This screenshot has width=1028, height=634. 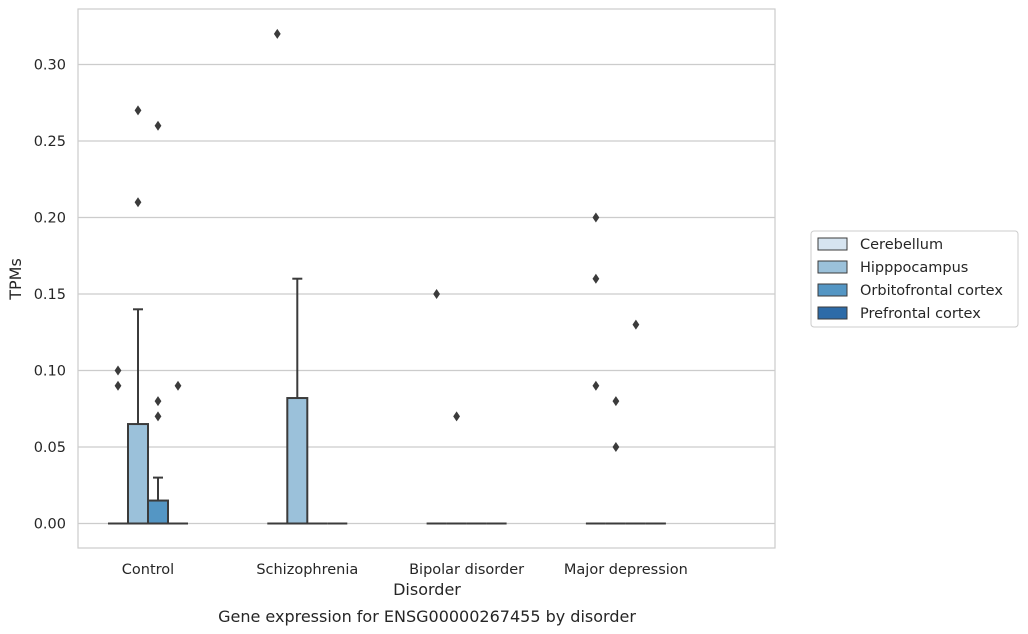 I want to click on y-tick-label: 0.15, so click(x=50, y=295).